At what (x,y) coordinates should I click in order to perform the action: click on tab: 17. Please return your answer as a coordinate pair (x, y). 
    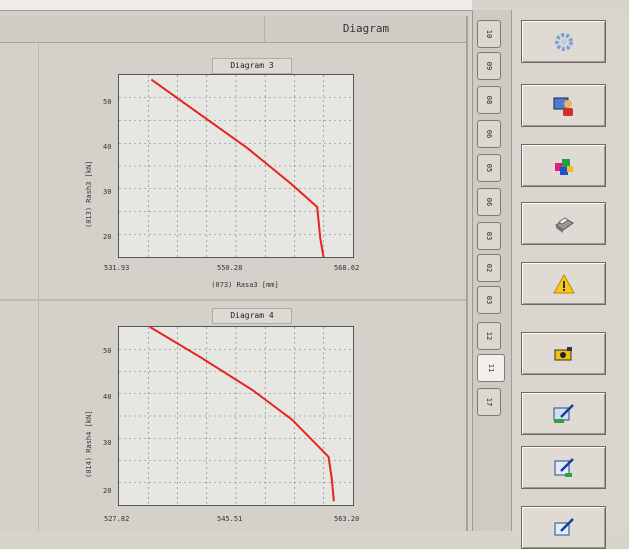
    Looking at the image, I should click on (489, 402).